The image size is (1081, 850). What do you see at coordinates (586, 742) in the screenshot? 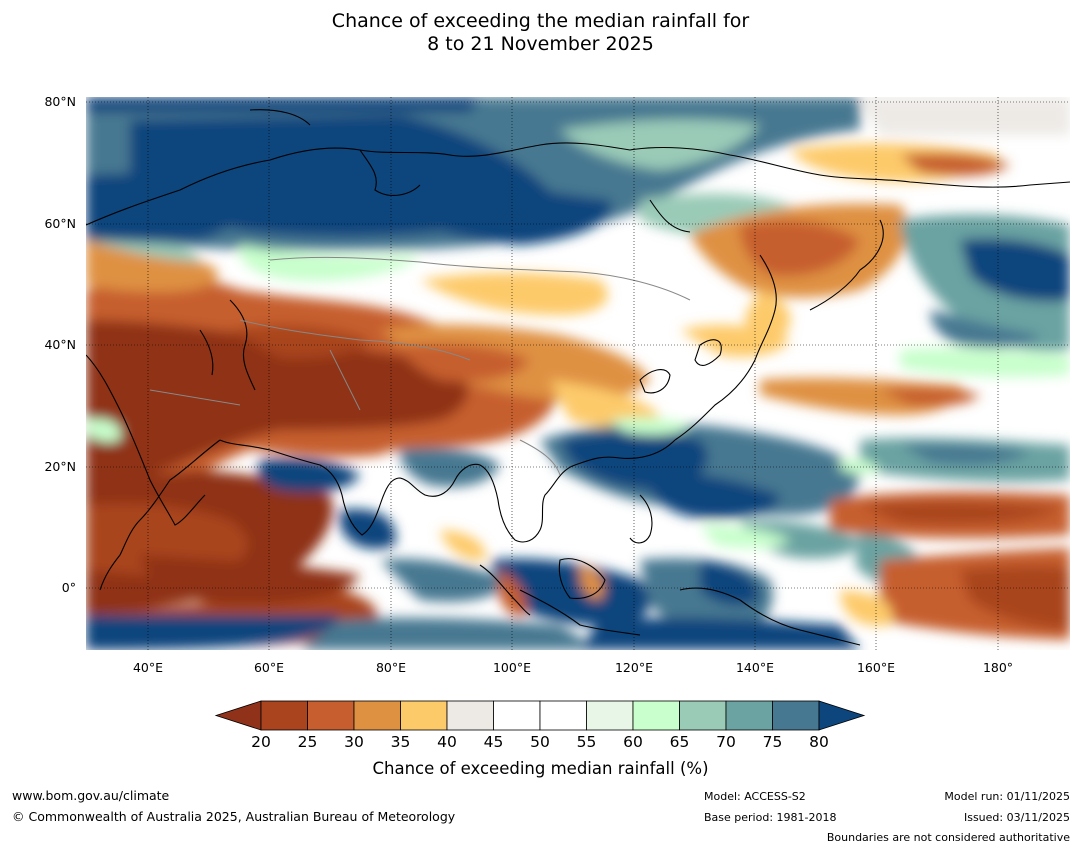
I see `colorbar-tick-55: 55` at bounding box center [586, 742].